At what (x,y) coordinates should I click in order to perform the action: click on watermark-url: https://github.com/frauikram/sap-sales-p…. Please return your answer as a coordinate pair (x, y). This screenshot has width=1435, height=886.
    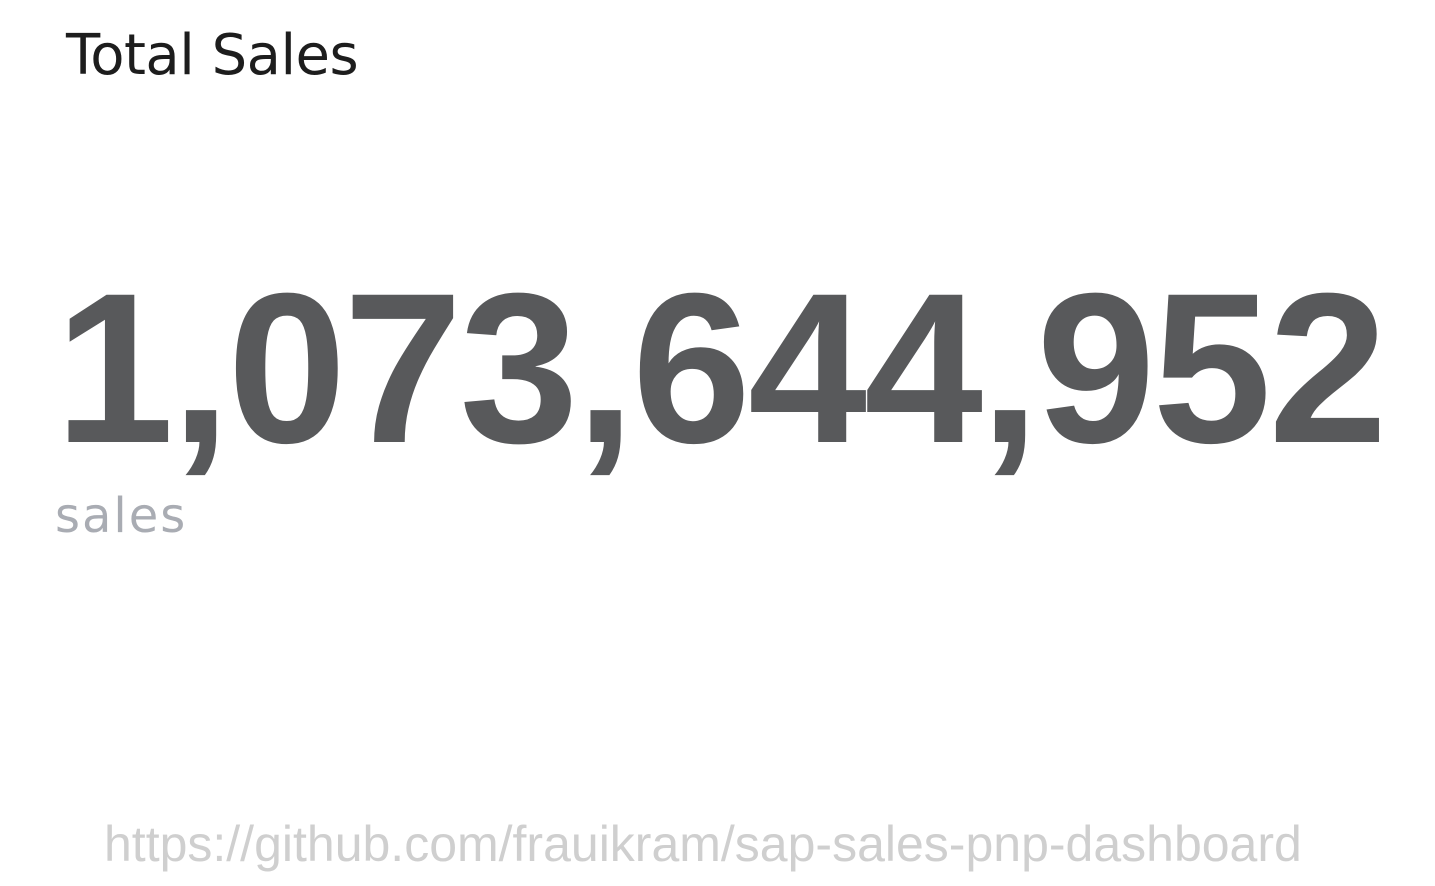
    Looking at the image, I should click on (703, 844).